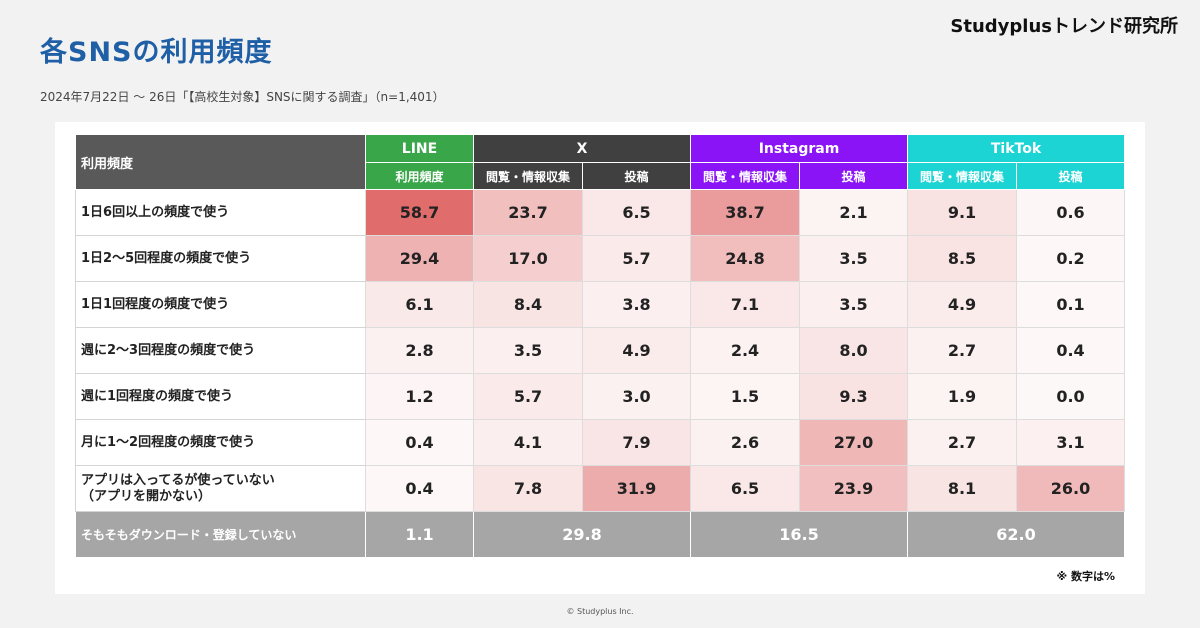 The height and width of the screenshot is (628, 1200). Describe the element at coordinates (962, 212) in the screenshot. I see `value-cell: 9.1` at that location.